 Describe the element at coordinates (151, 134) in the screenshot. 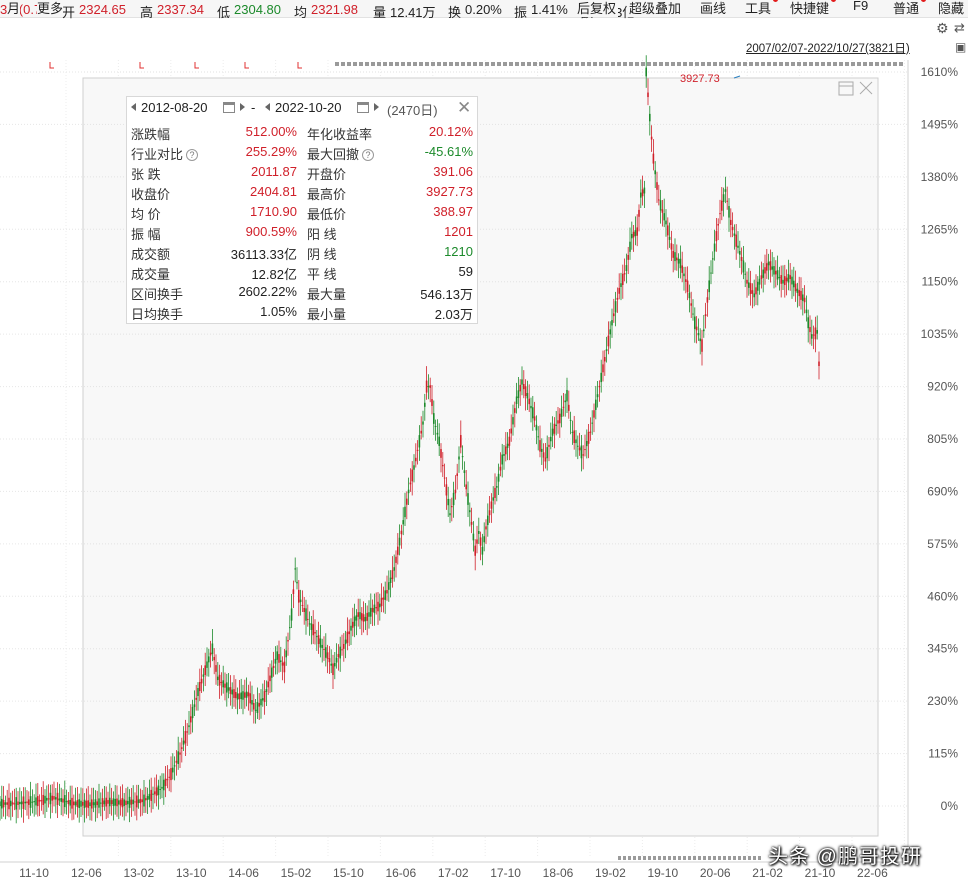

I see `stats-label: 涨跌幅` at that location.